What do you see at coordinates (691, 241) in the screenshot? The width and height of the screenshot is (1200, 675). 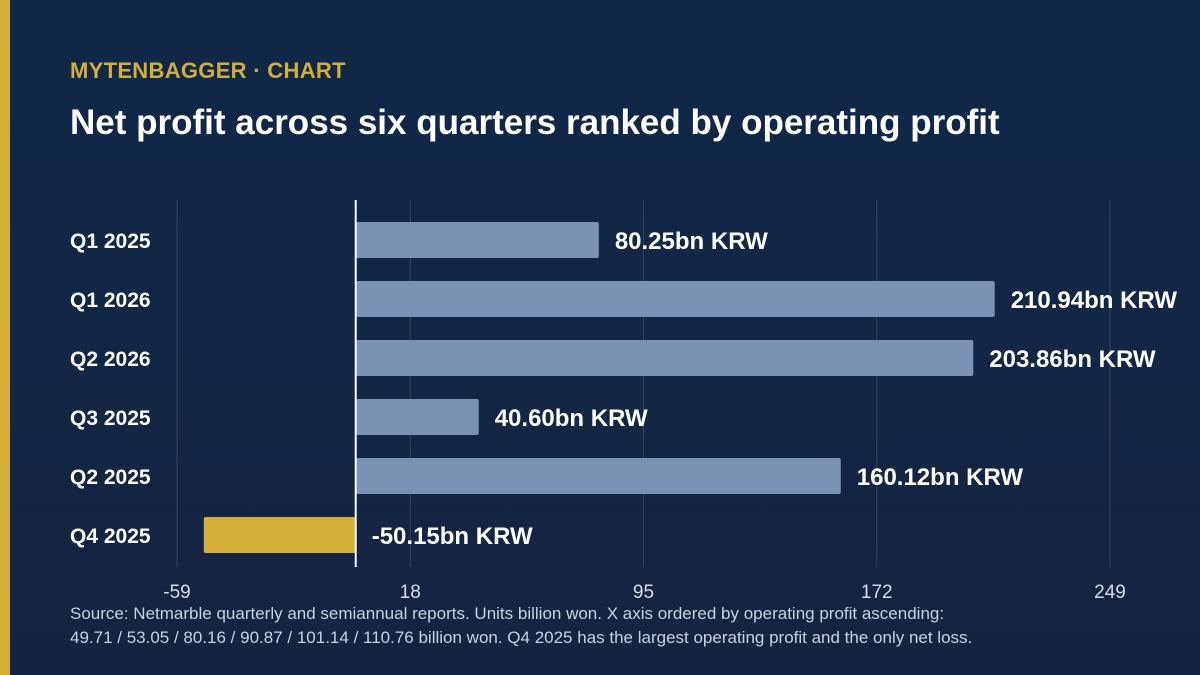 I see `data-label: 80.25bn KRW` at bounding box center [691, 241].